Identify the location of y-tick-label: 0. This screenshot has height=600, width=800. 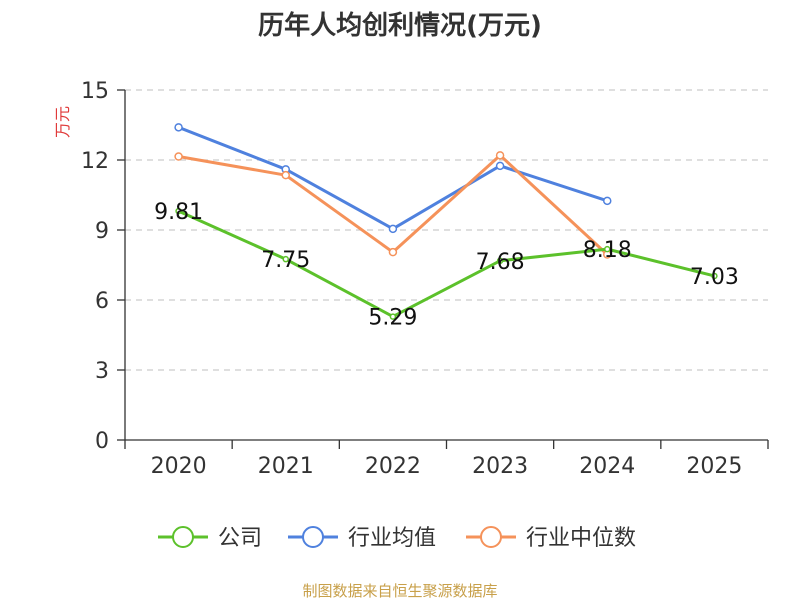
(102, 441).